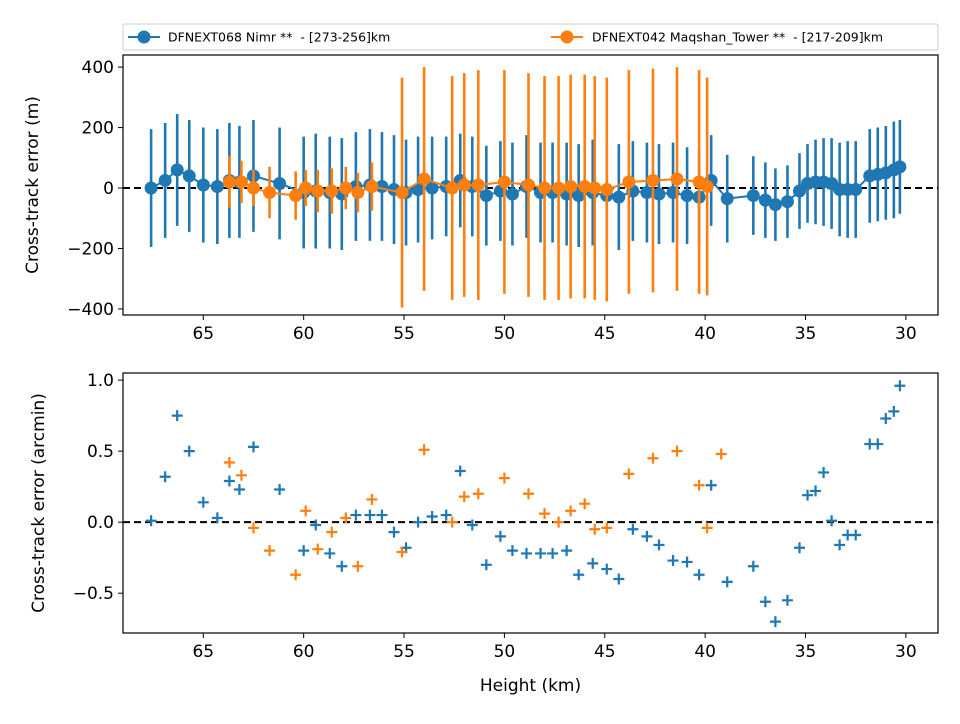  Describe the element at coordinates (404, 334) in the screenshot. I see `x-tick-label: 55` at that location.